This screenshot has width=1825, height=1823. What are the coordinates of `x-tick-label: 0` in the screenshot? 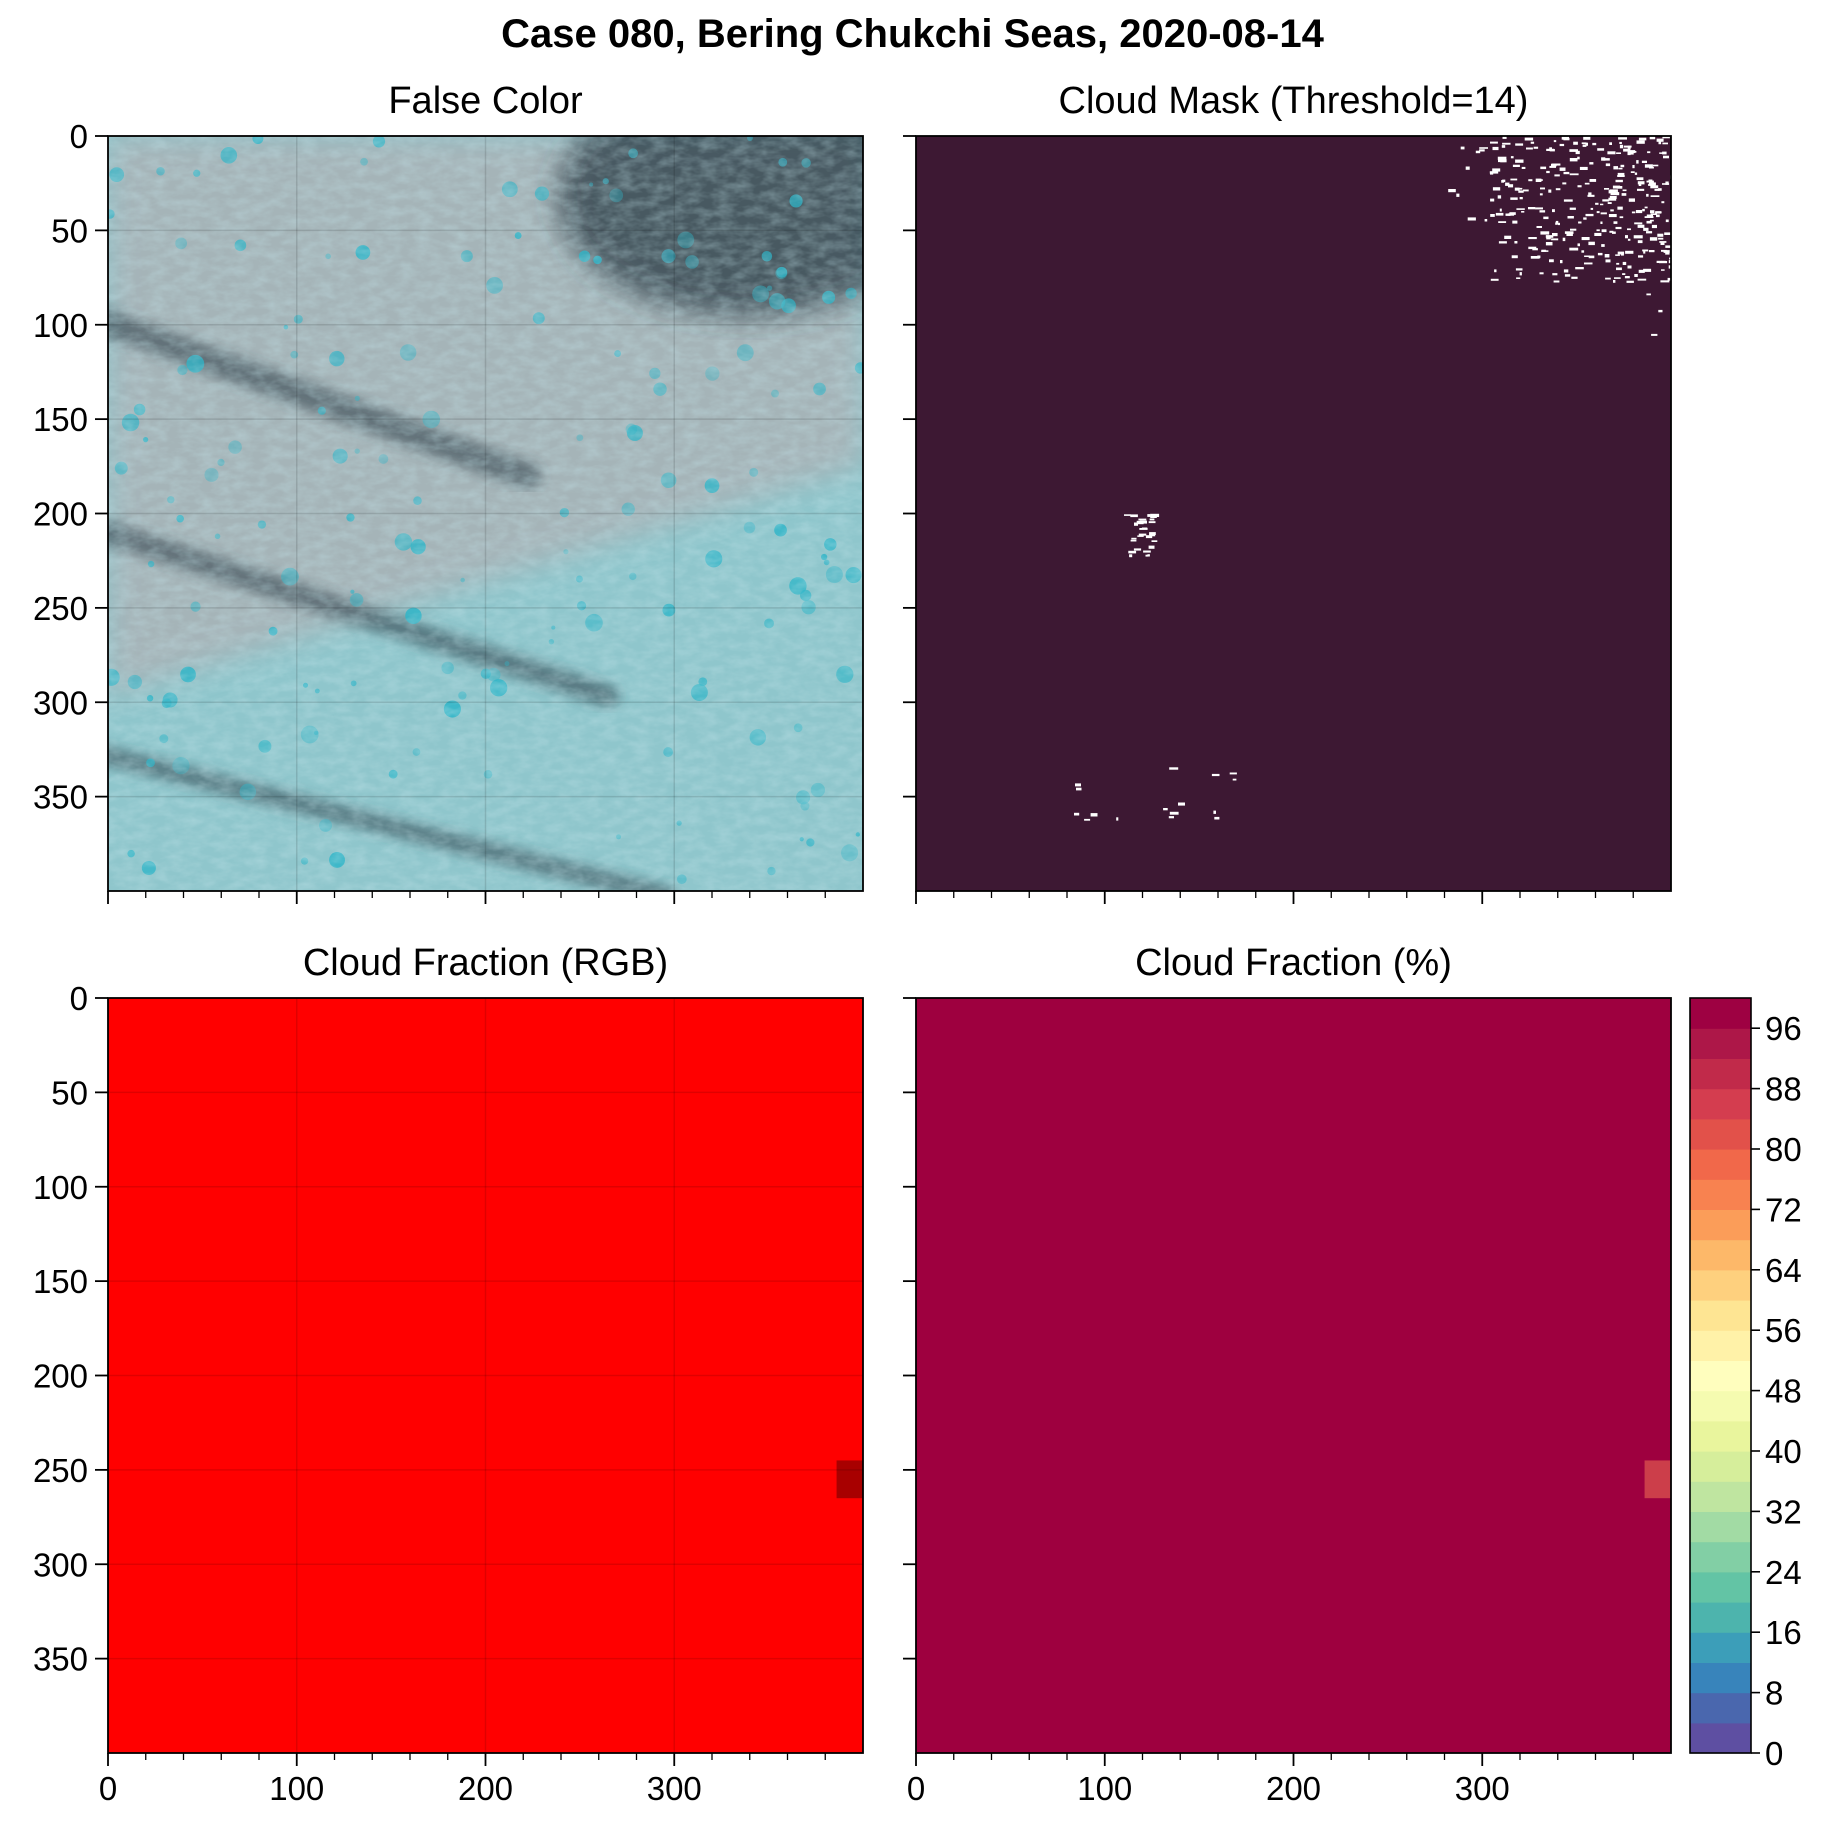 It's located at (916, 1788).